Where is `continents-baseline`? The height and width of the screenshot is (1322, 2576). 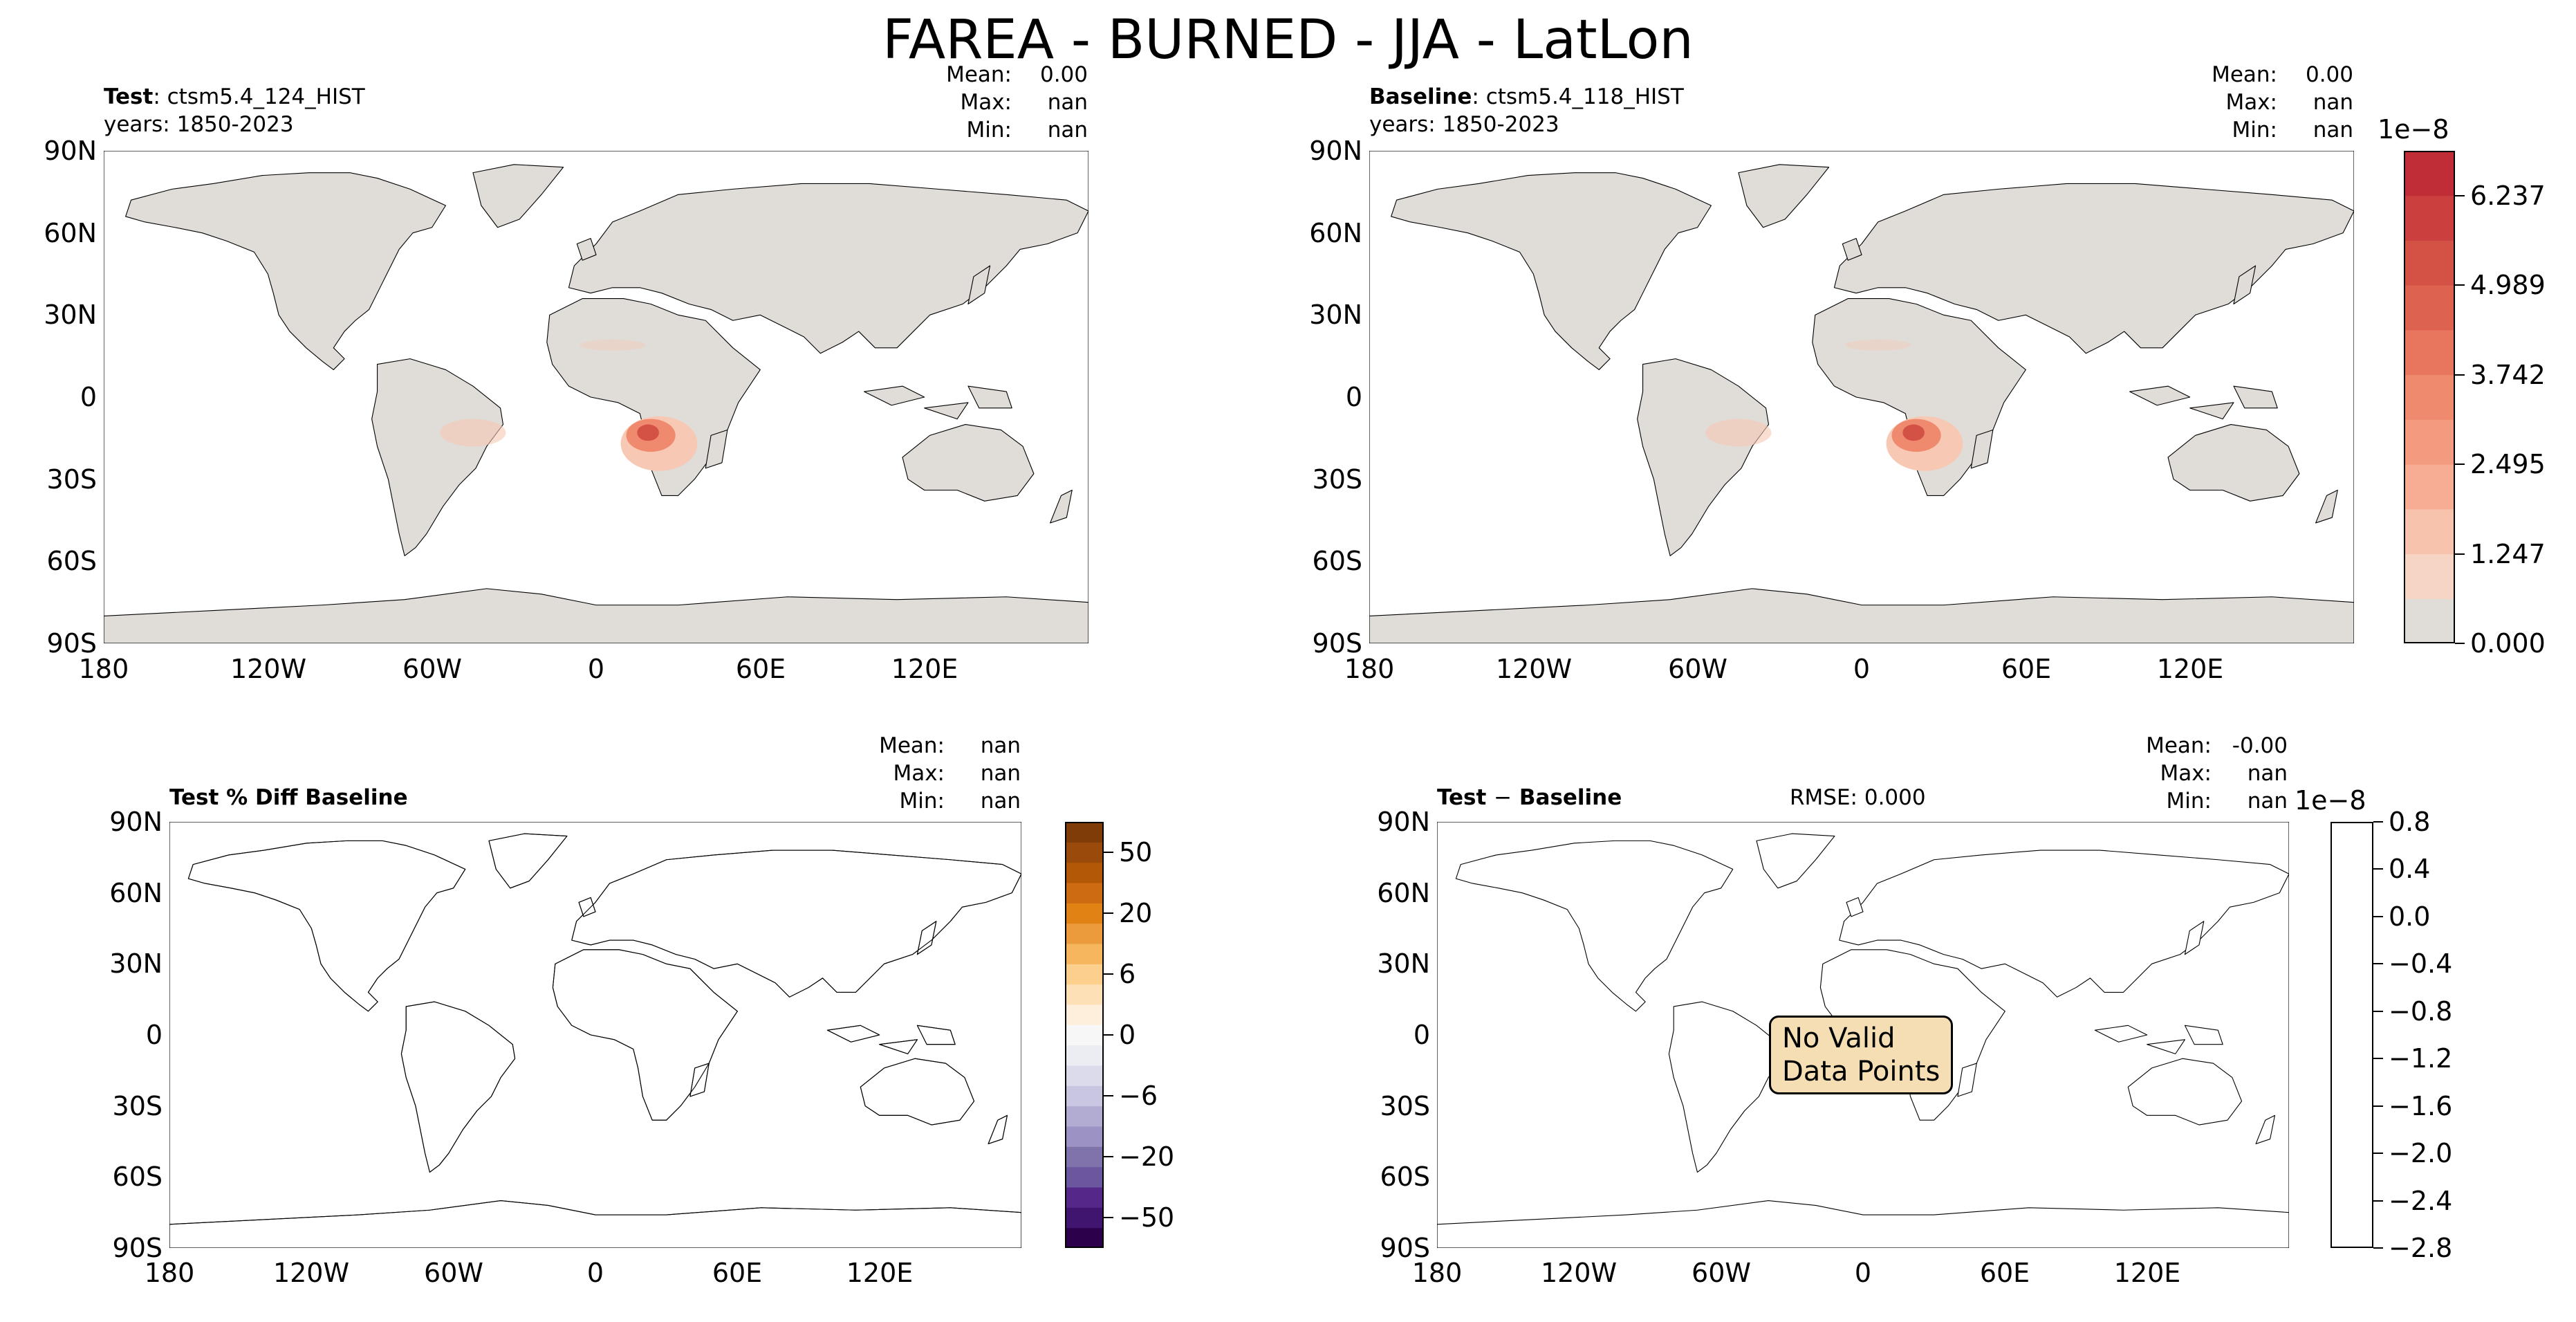
continents-baseline is located at coordinates (1861, 404).